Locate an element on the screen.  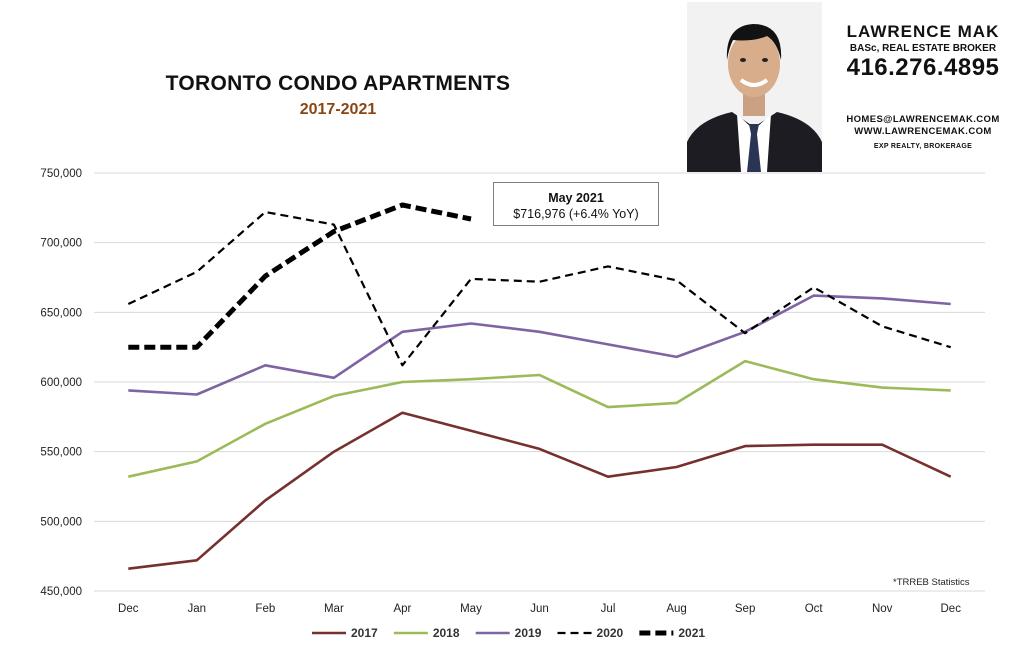
legend-item-2019: 2019 is located at coordinates (508, 633).